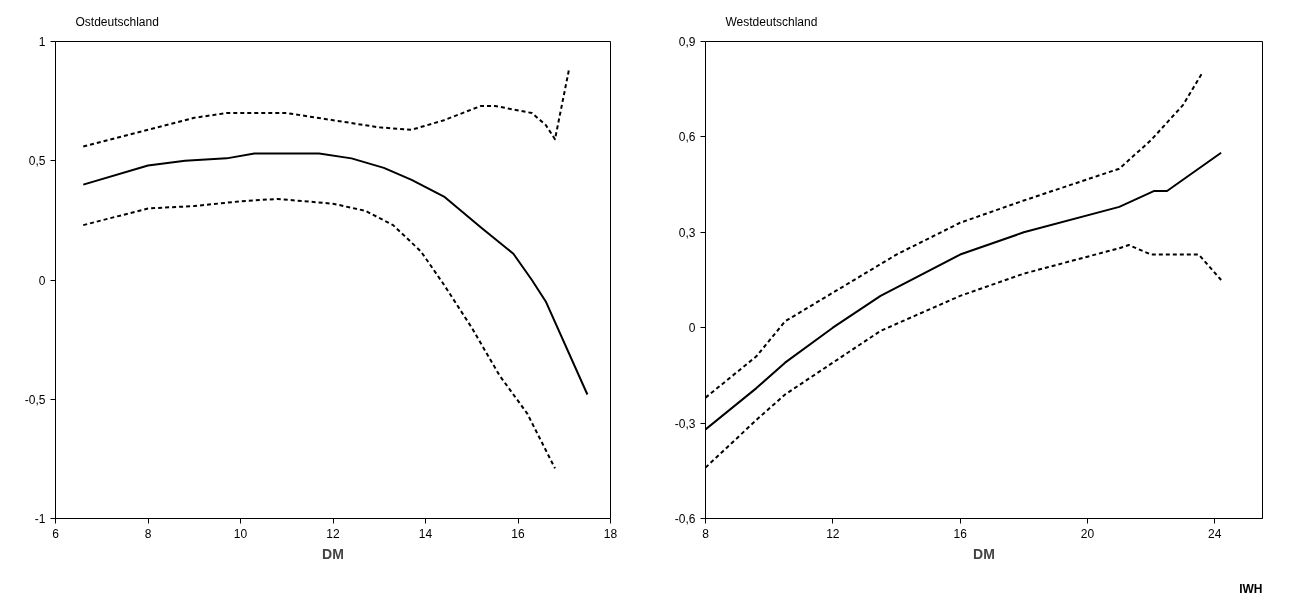 The height and width of the screenshot is (612, 1306). Describe the element at coordinates (425, 533) in the screenshot. I see `x-tick-label: 14` at that location.